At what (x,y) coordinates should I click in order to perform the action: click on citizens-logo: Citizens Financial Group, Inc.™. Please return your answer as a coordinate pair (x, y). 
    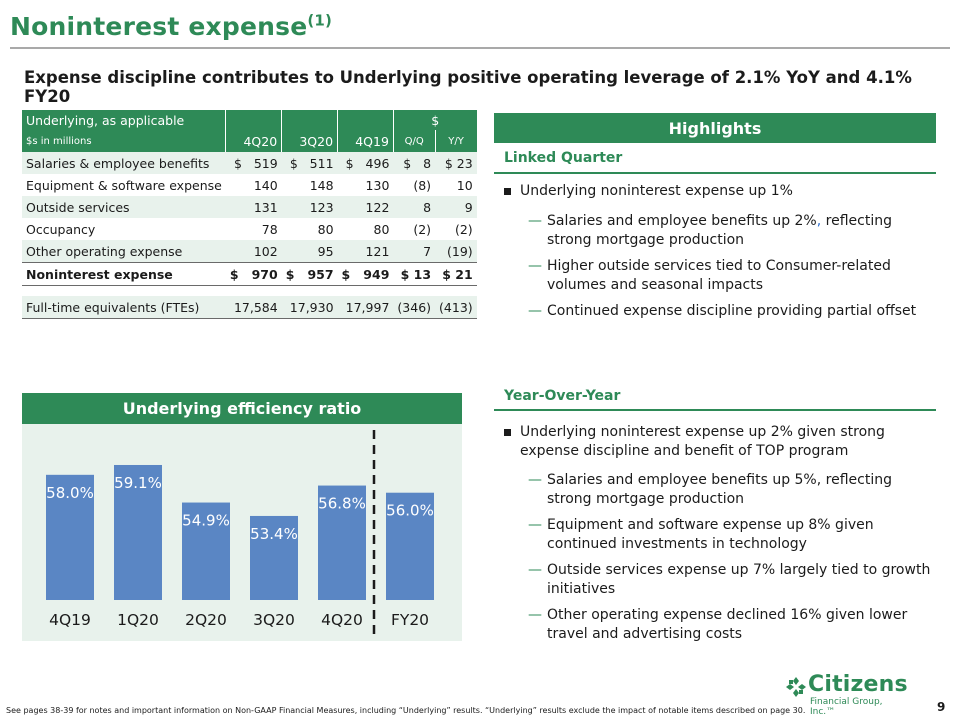
    Looking at the image, I should click on (847, 694).